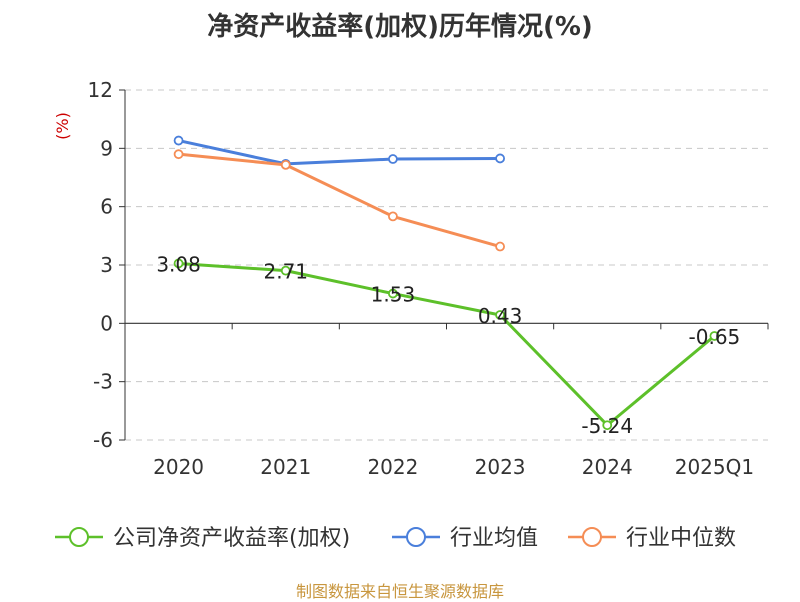 This screenshot has height=602, width=800. Describe the element at coordinates (106, 207) in the screenshot. I see `y-tick-label: 6` at that location.